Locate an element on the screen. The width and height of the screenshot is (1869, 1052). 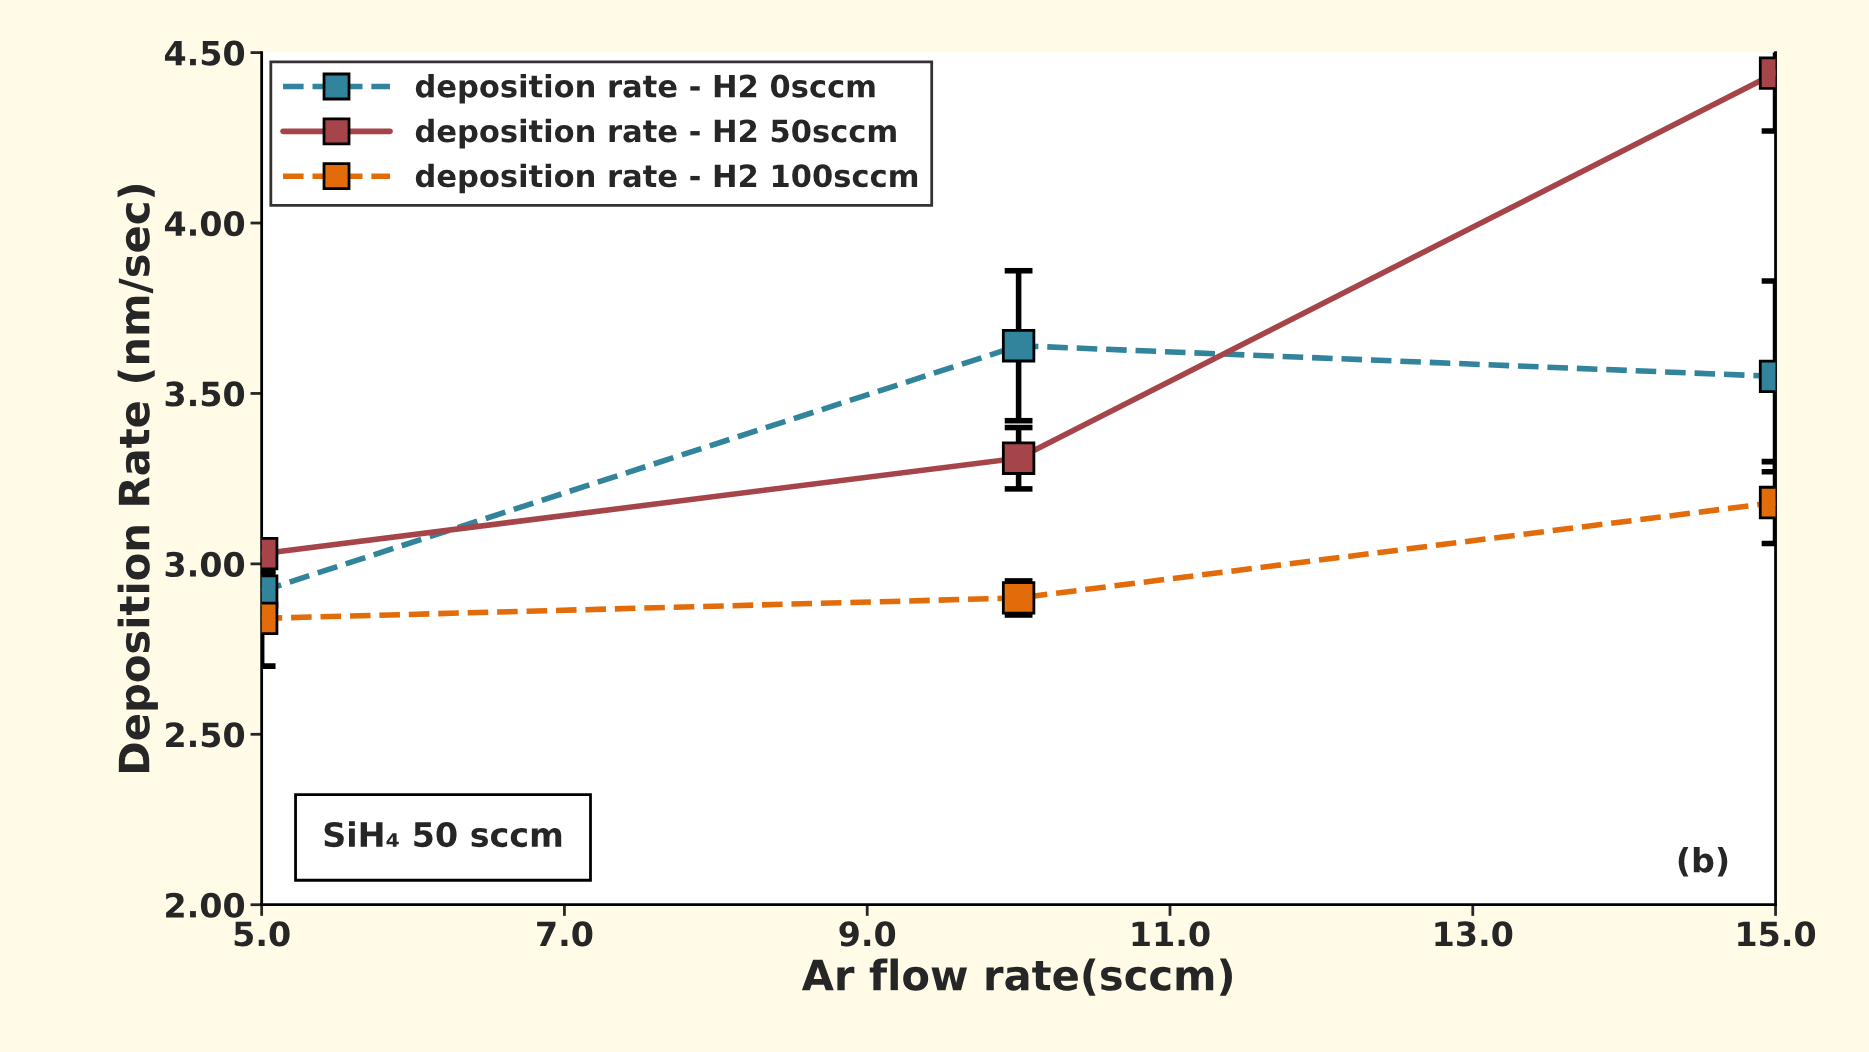
x-tick-label: 13.0 is located at coordinates (1474, 934).